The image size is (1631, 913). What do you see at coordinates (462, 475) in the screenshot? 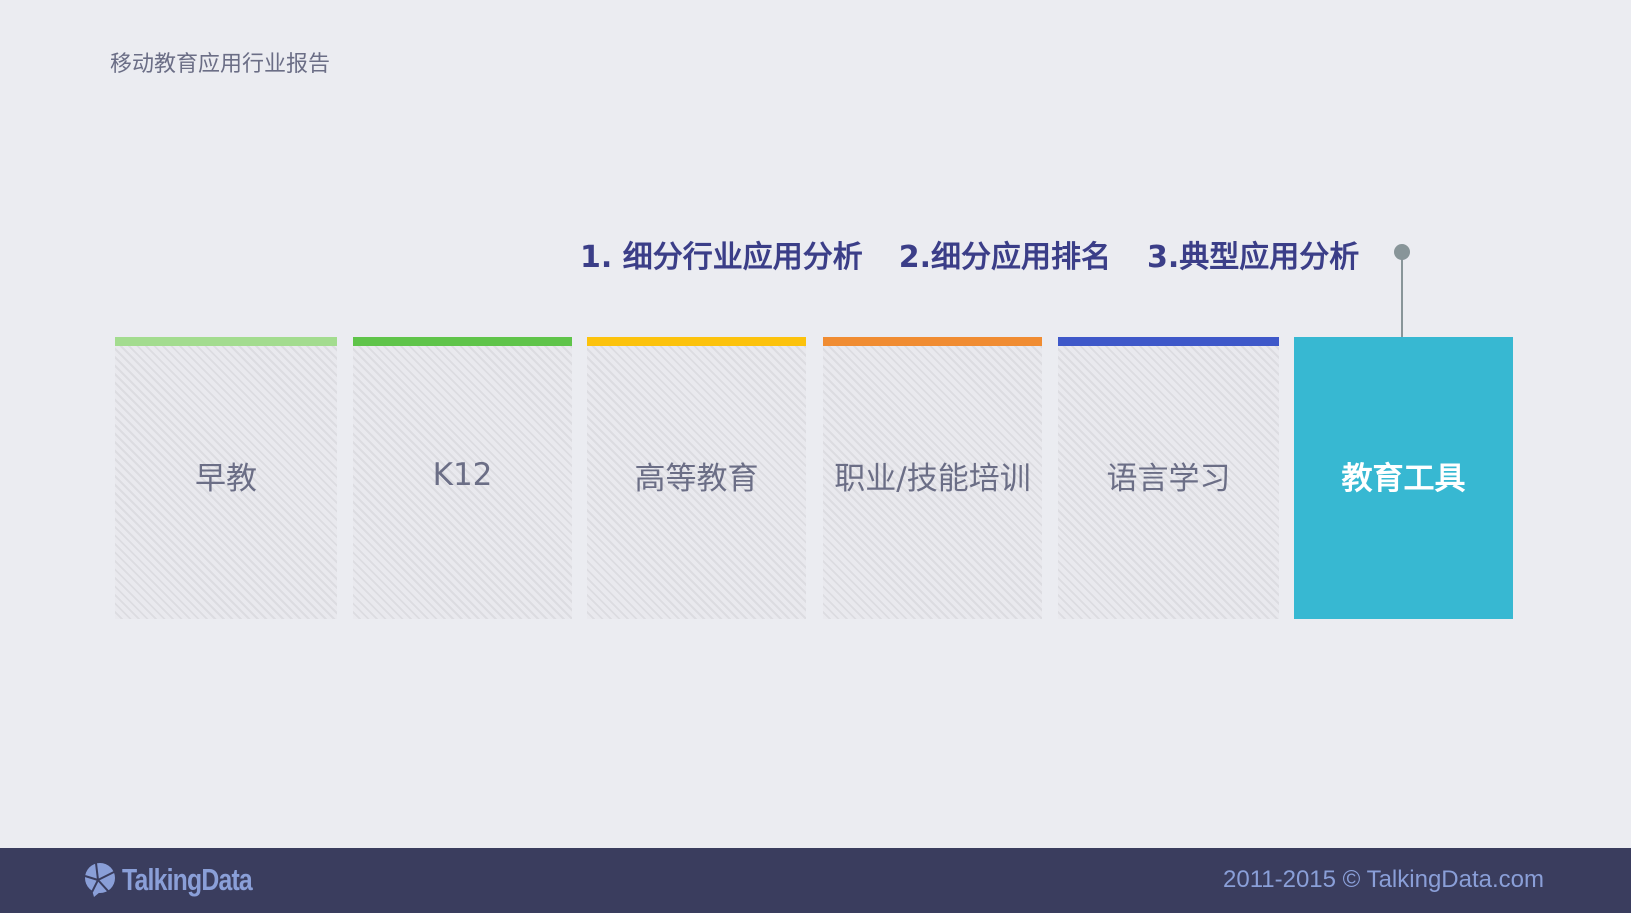
I see `category-label: K12` at bounding box center [462, 475].